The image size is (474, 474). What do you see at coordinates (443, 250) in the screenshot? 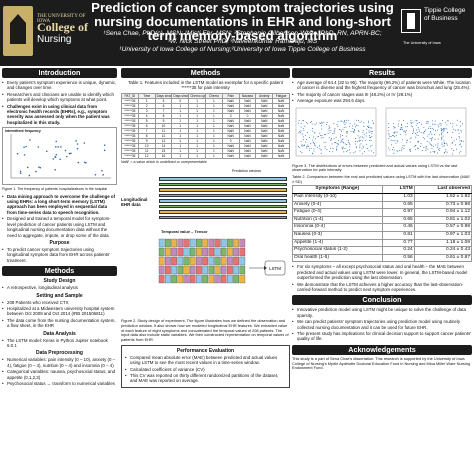
I see `table-cell: 0.24 ± 0.43` at bounding box center [443, 250].